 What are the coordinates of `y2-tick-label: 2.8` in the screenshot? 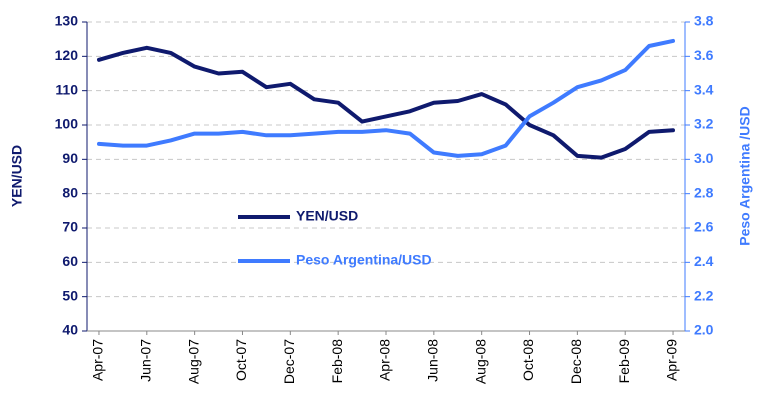 It's located at (704, 192).